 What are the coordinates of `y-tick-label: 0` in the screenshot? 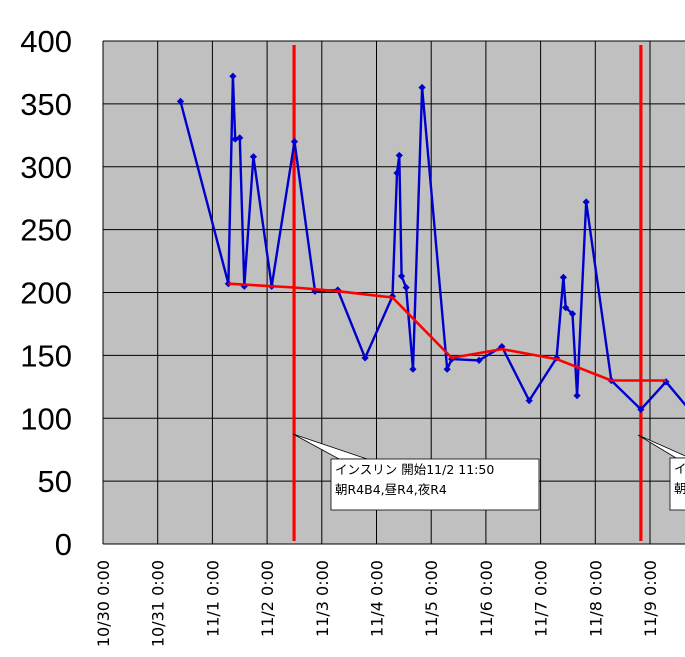 It's located at (63, 544).